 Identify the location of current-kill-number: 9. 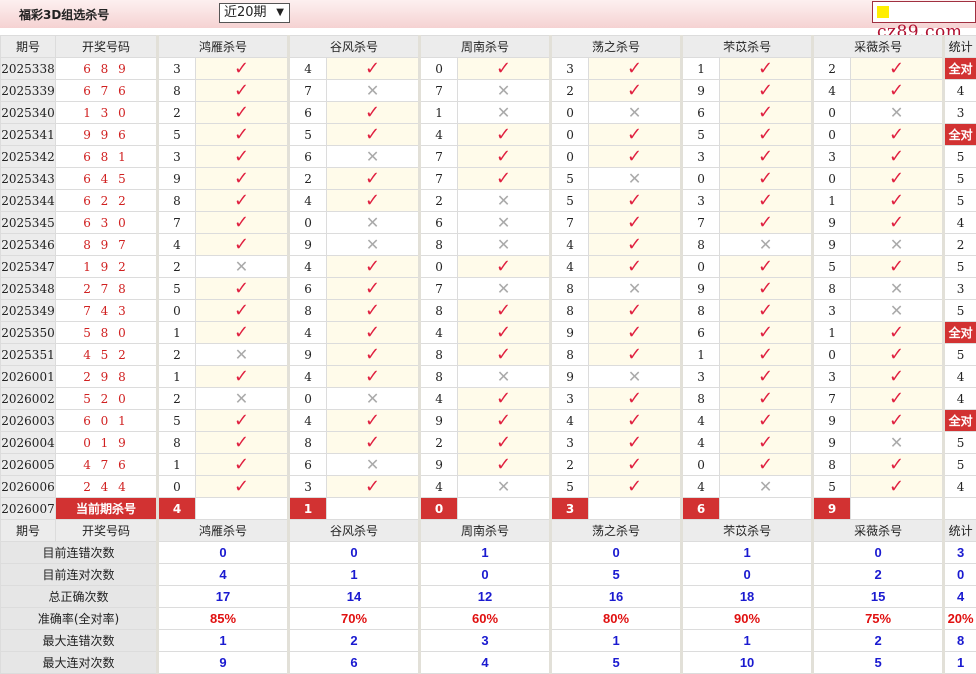
(832, 509).